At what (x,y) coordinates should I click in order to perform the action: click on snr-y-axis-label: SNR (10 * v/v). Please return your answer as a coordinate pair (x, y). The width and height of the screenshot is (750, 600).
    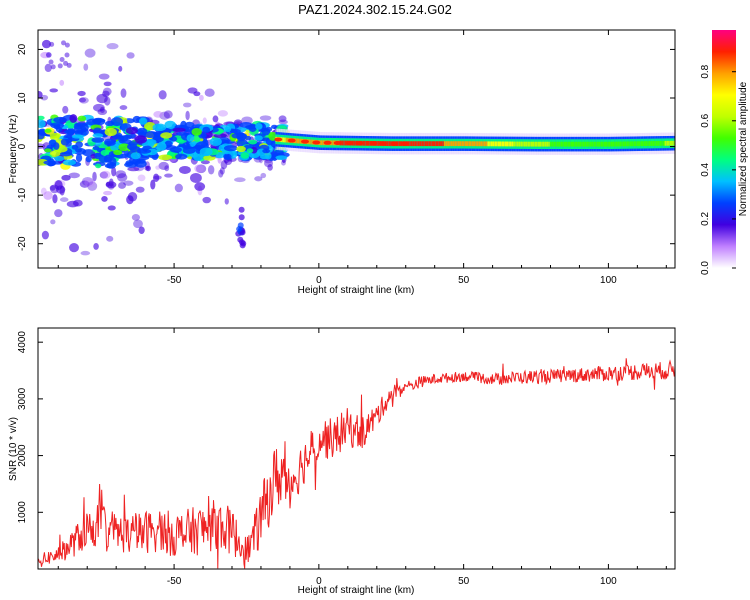
    Looking at the image, I should click on (13, 449).